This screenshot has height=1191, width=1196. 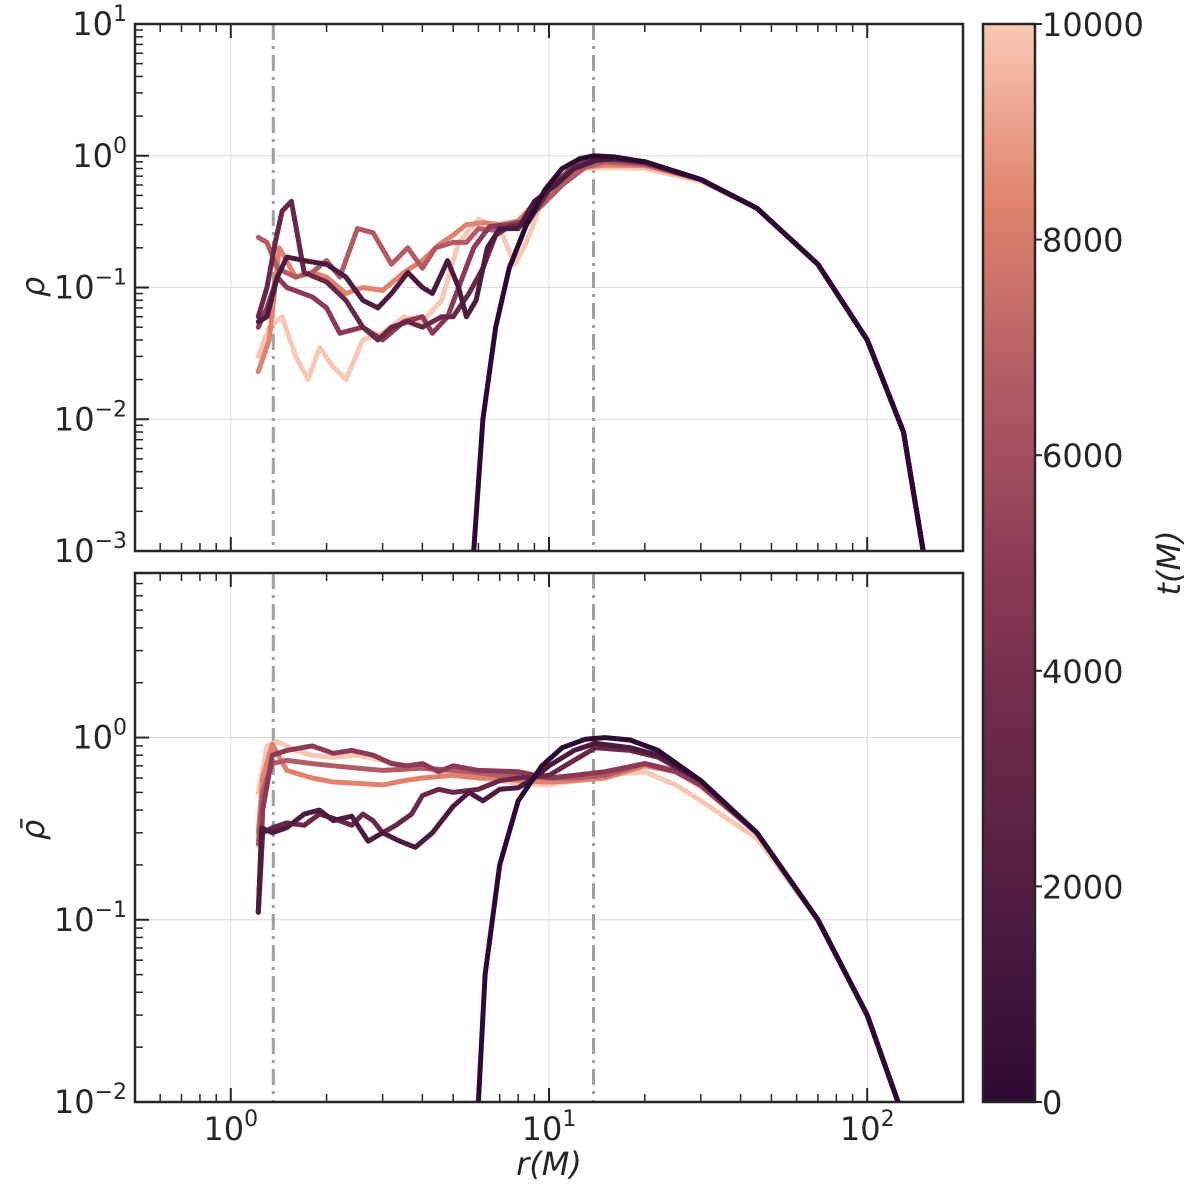 What do you see at coordinates (549, 1164) in the screenshot?
I see `bottom-xlabel: r(M)` at bounding box center [549, 1164].